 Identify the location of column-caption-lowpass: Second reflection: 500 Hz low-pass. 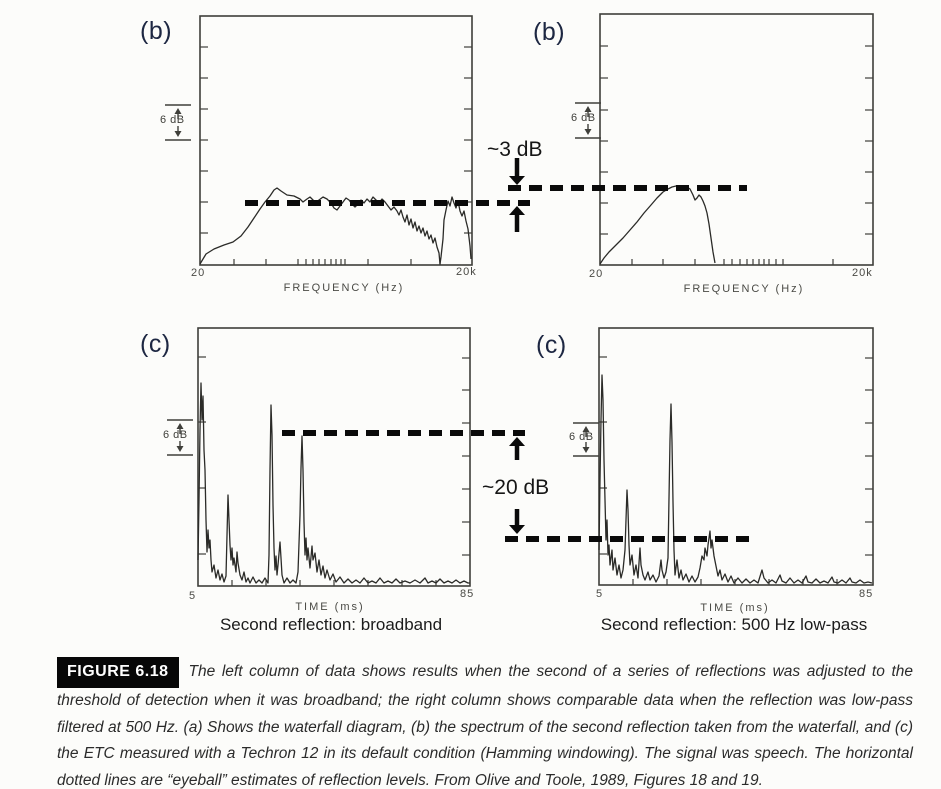
(734, 624).